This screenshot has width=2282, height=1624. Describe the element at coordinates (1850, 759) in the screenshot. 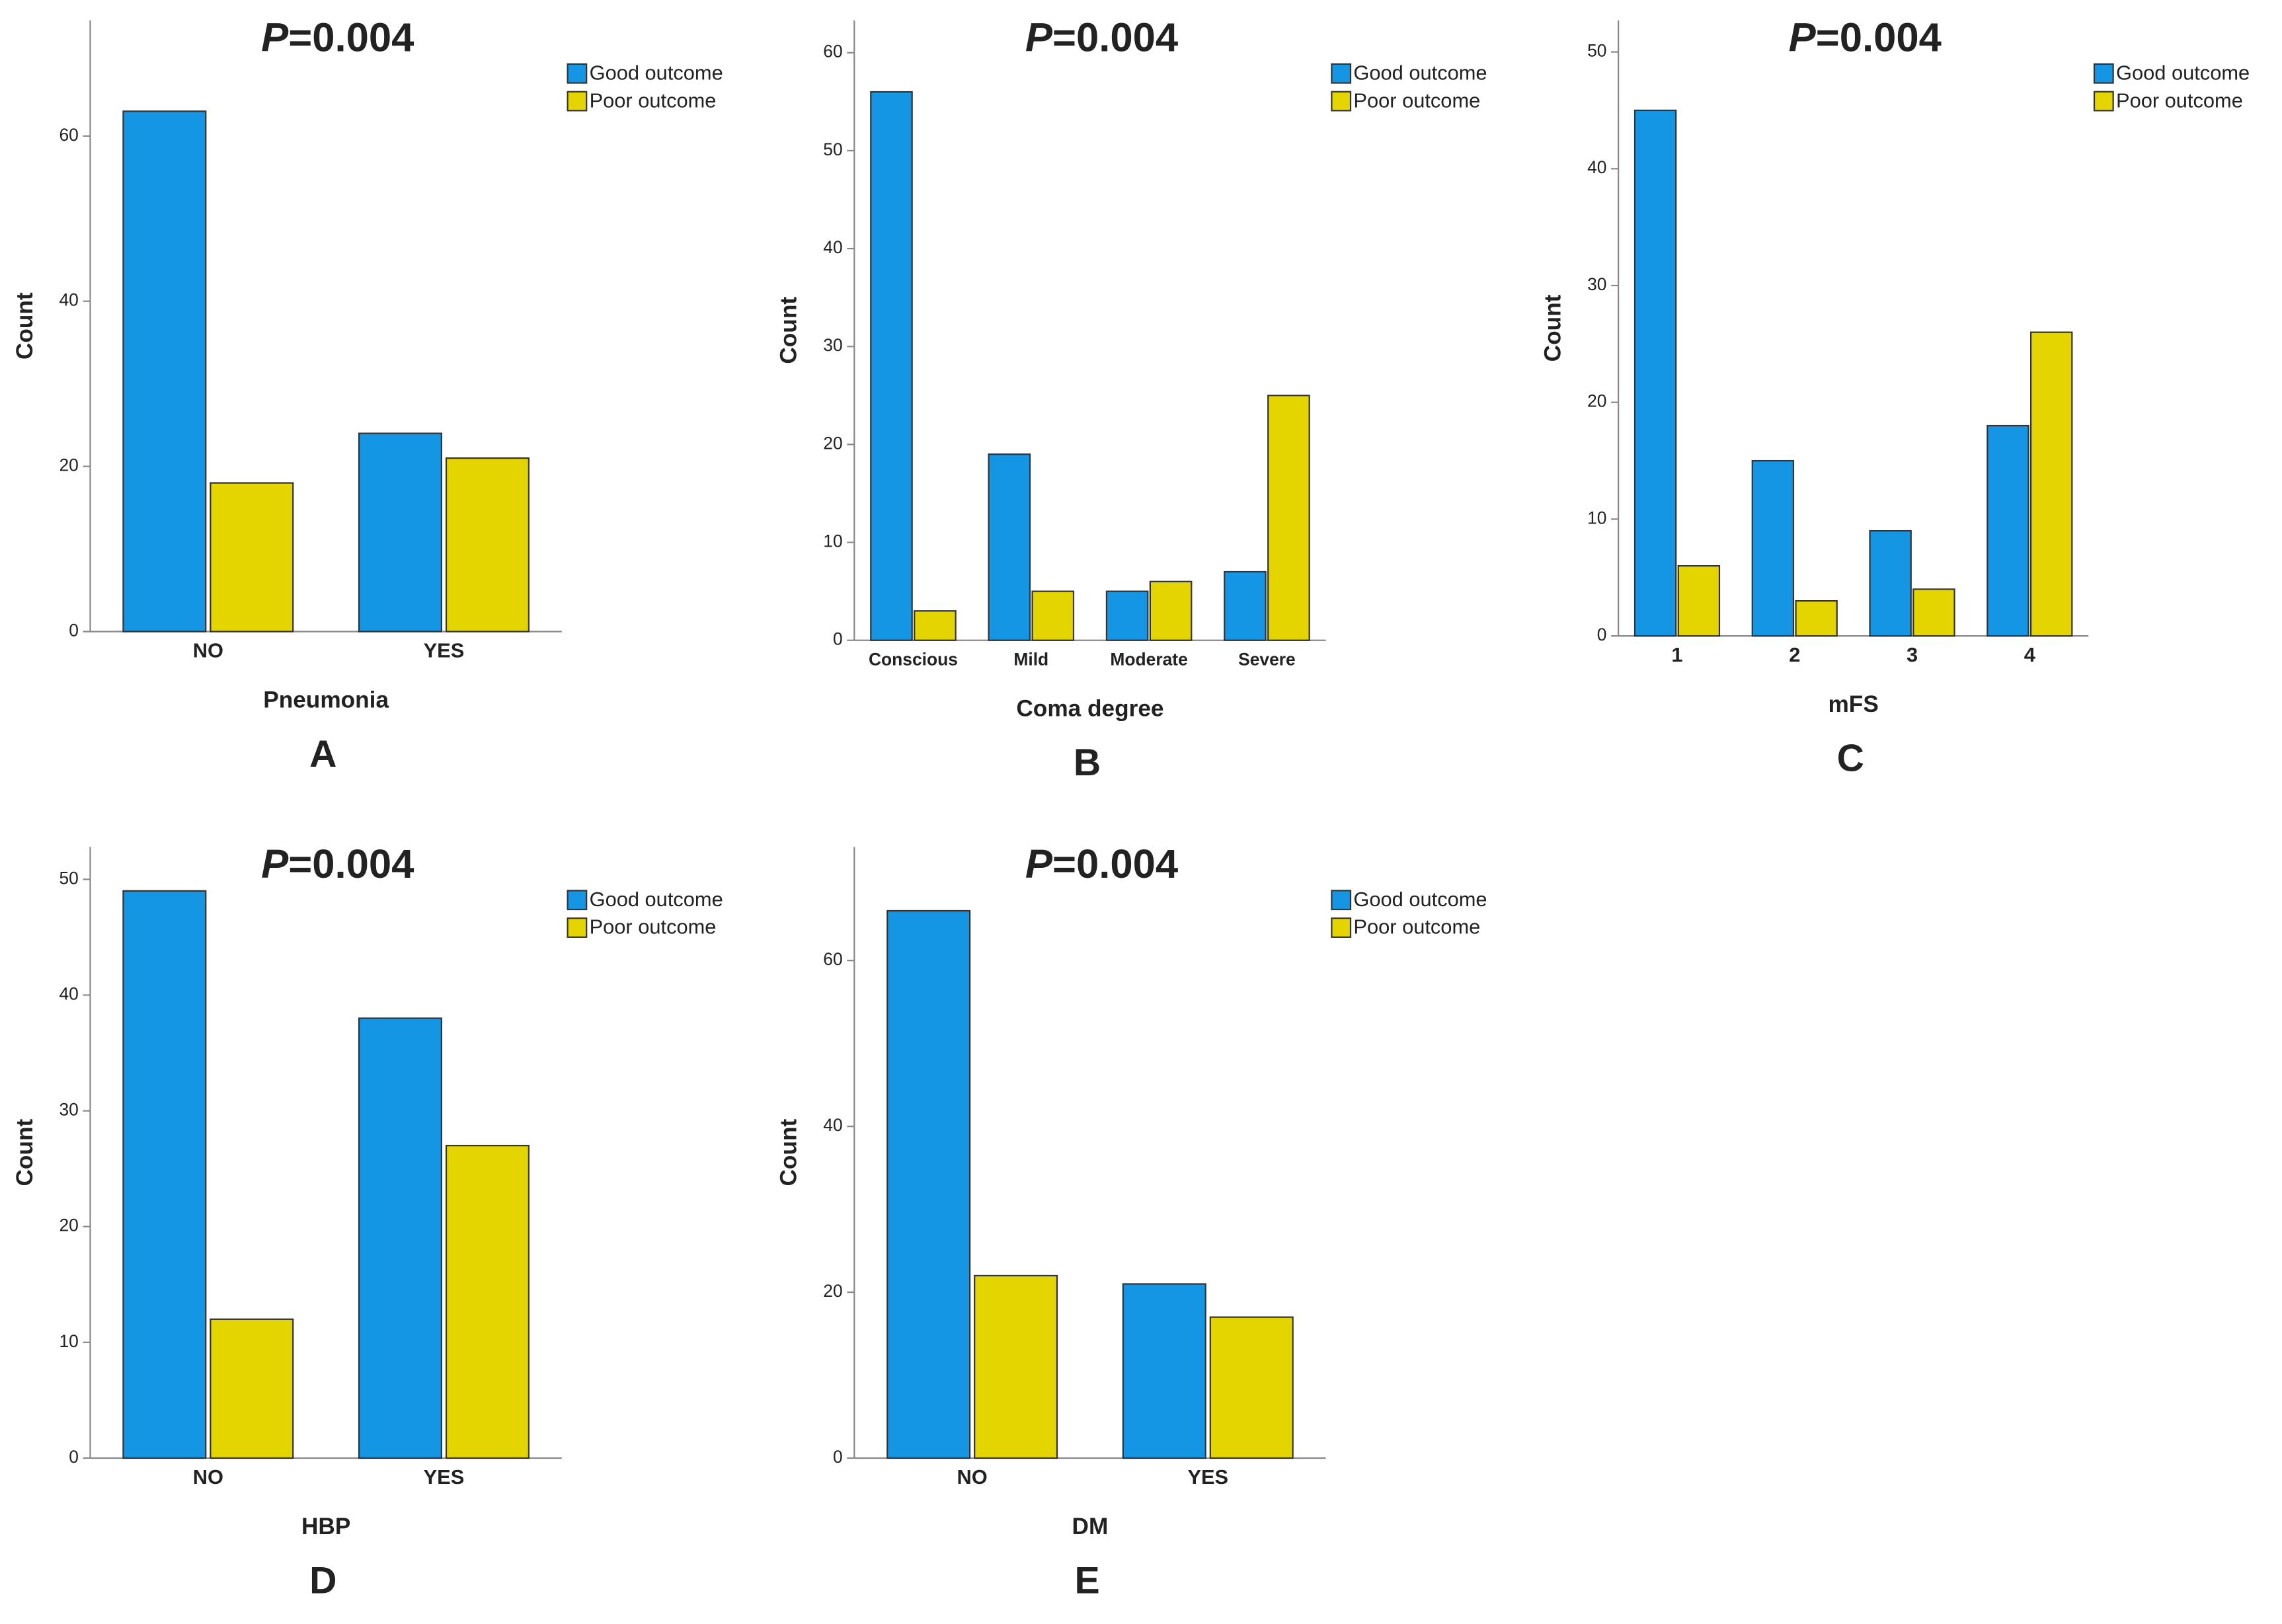

I see `panel-label: C` at that location.